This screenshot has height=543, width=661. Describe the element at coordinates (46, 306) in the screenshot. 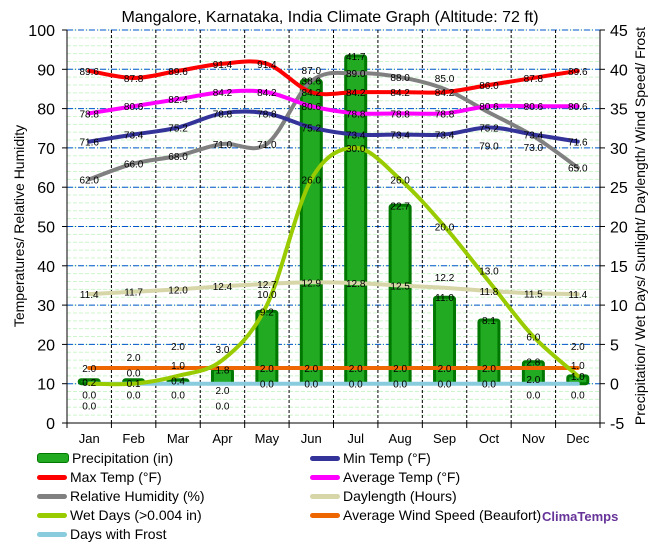

I see `left-tick-label: 30` at that location.